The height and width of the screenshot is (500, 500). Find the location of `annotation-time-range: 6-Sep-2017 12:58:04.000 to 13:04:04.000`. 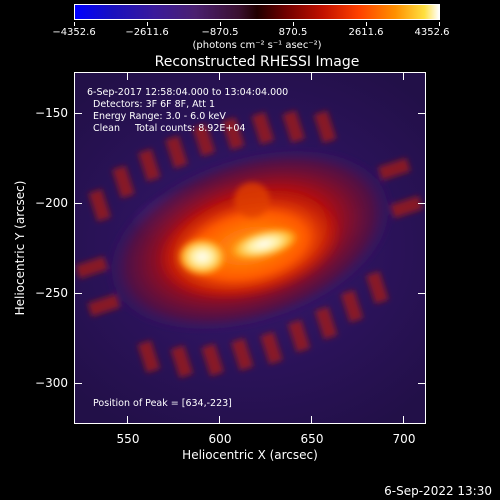

annotation-time-range: 6-Sep-2017 12:58:04.000 to 13:04:04.000 is located at coordinates (188, 92).